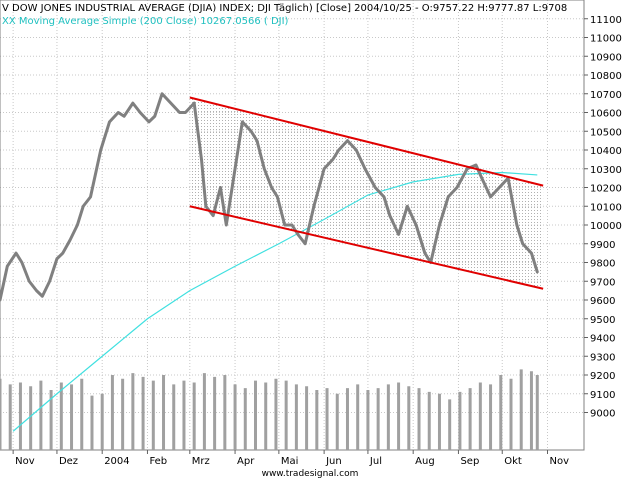 This screenshot has height=480, width=640. What do you see at coordinates (602, 245) in the screenshot?
I see `y-tick-label: 9900` at bounding box center [602, 245].